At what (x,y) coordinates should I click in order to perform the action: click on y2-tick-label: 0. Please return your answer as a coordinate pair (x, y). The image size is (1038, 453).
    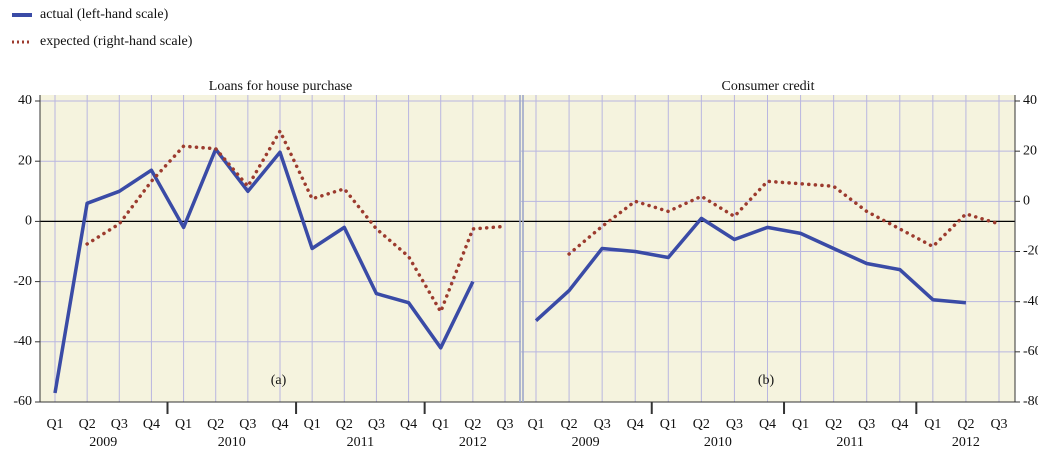
    Looking at the image, I should click on (1026, 201).